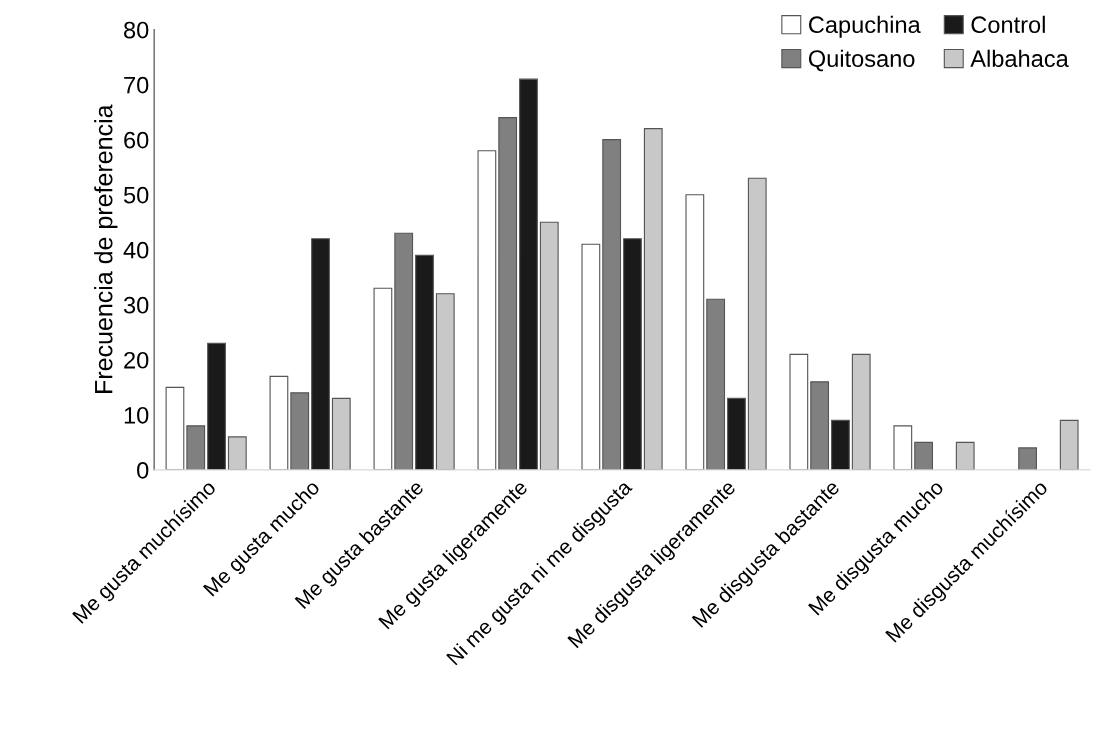  I want to click on legend-label: Quitosano, so click(861, 60).